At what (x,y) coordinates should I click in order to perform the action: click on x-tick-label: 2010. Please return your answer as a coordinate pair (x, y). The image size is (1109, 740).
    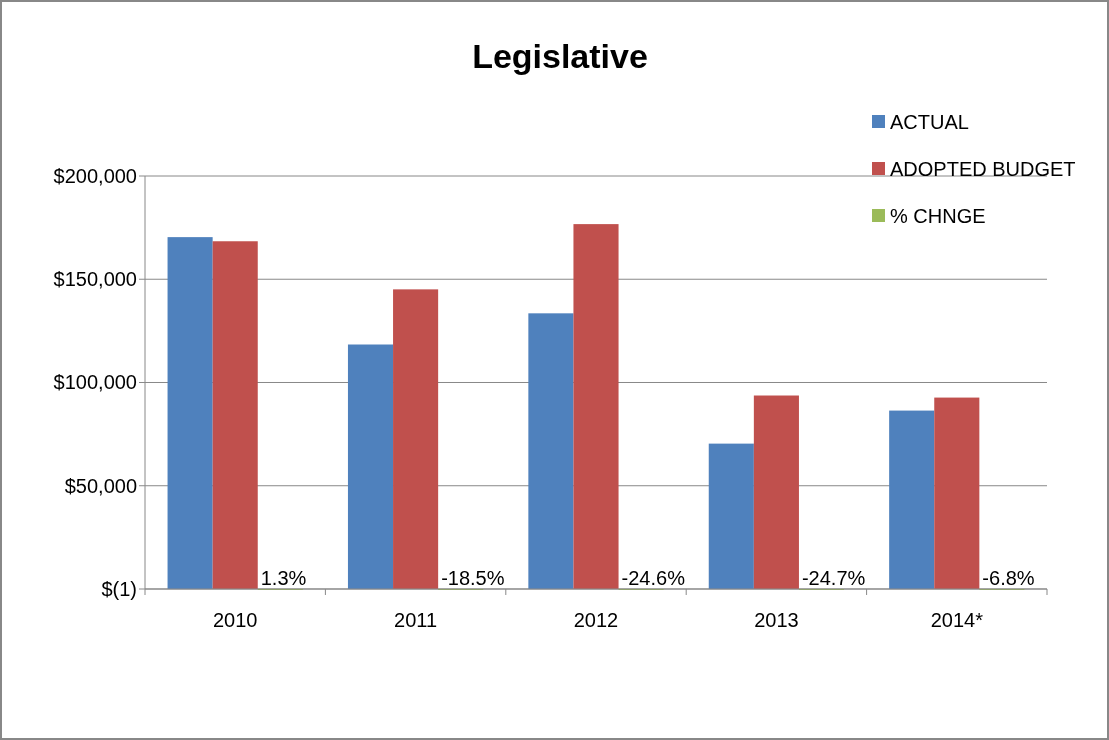
    Looking at the image, I should click on (235, 620).